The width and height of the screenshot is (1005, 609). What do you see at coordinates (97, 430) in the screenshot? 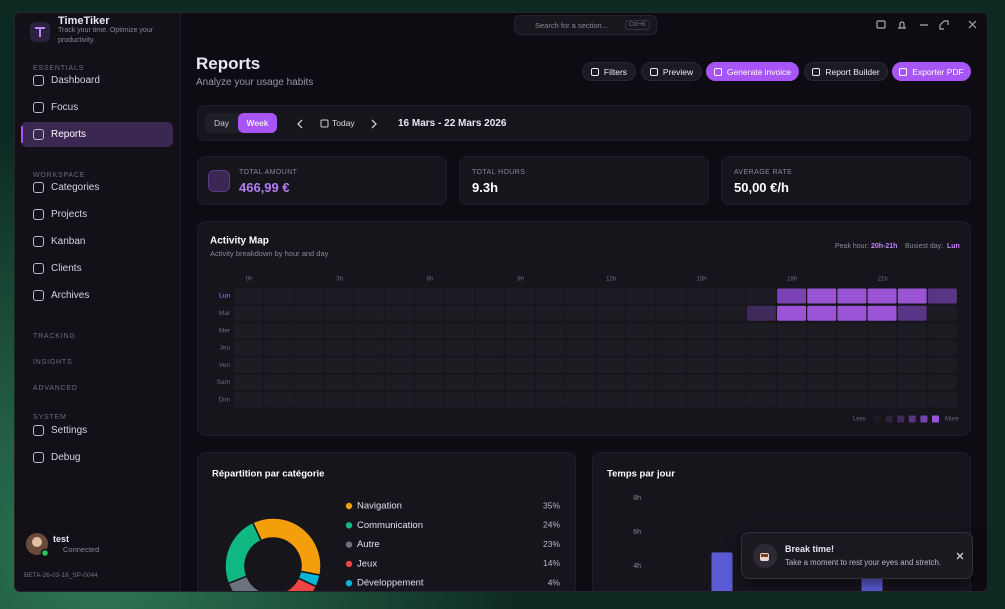
I see `nav-item: Settings` at bounding box center [97, 430].